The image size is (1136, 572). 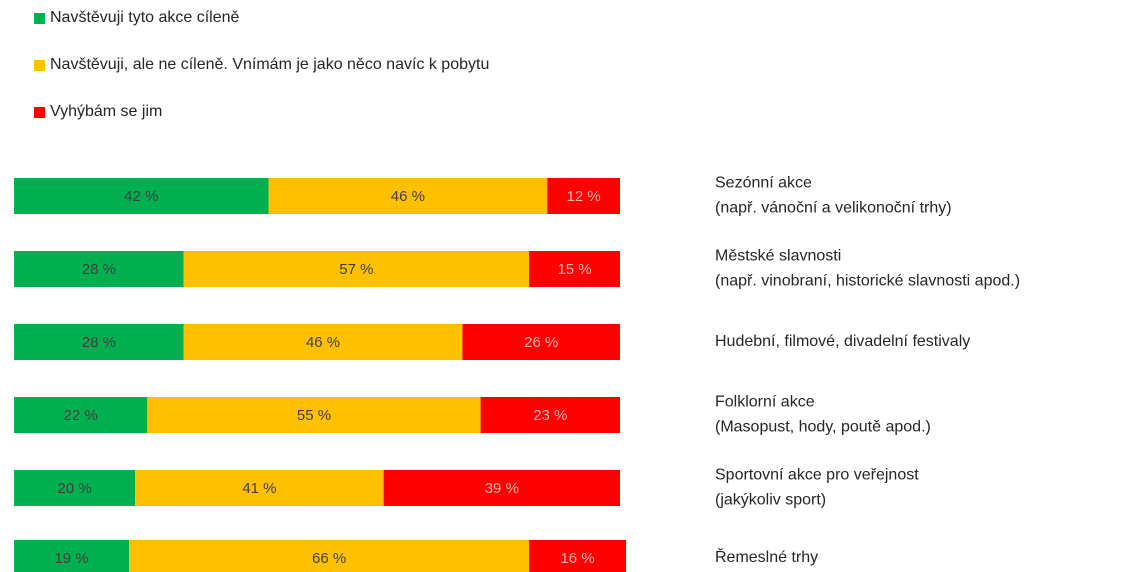 I want to click on category-label: Městské slavnosti, so click(x=778, y=256).